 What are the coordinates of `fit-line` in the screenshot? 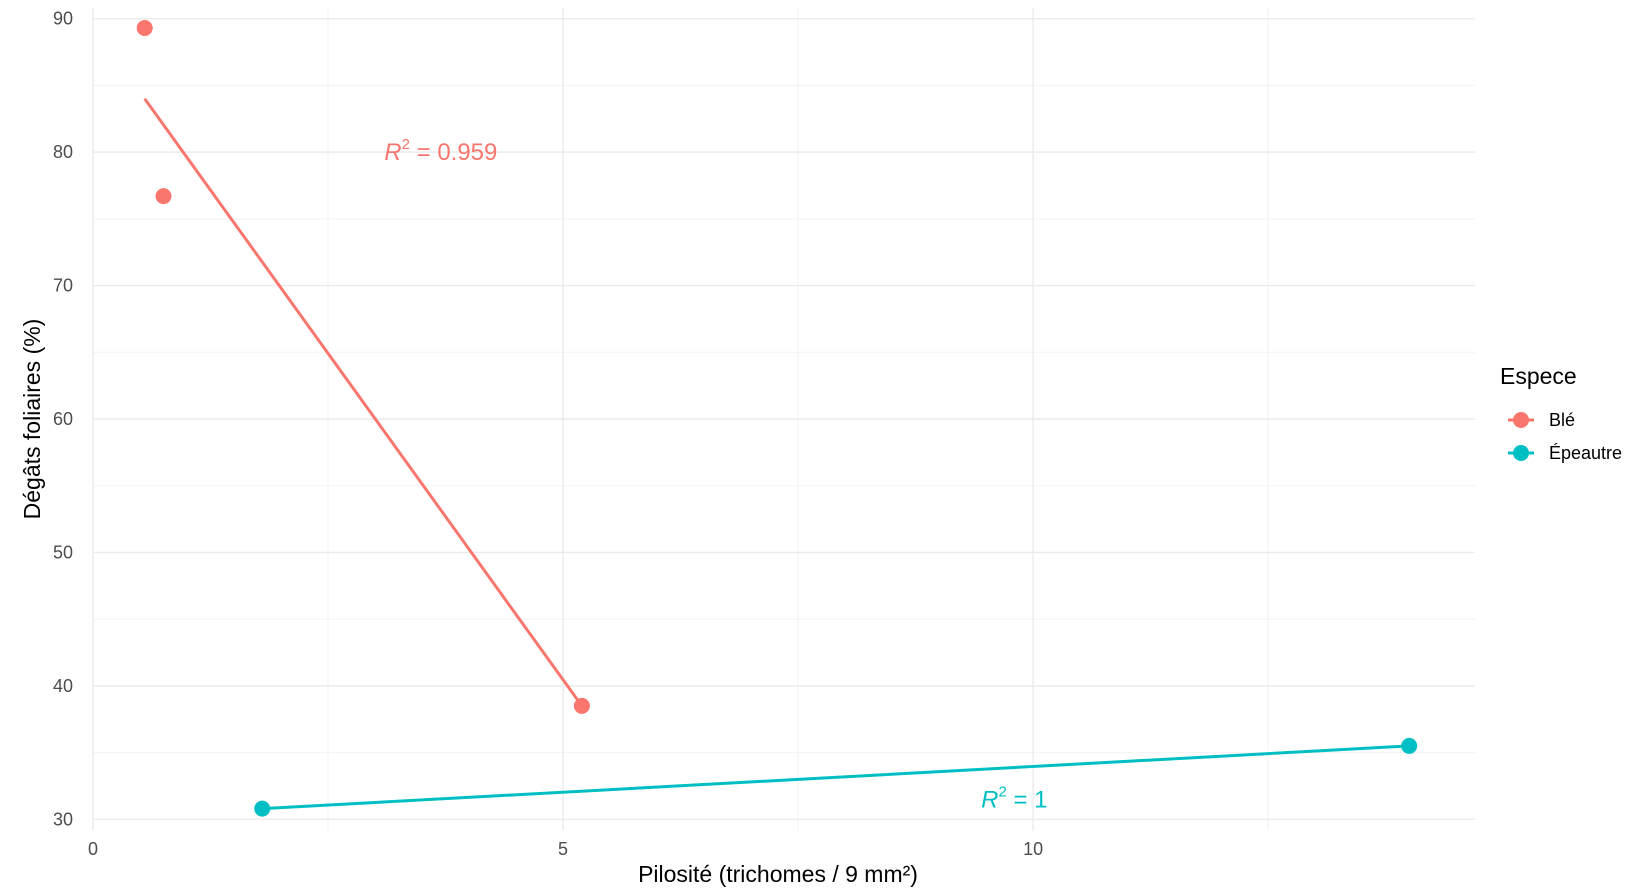 It's located at (836, 777).